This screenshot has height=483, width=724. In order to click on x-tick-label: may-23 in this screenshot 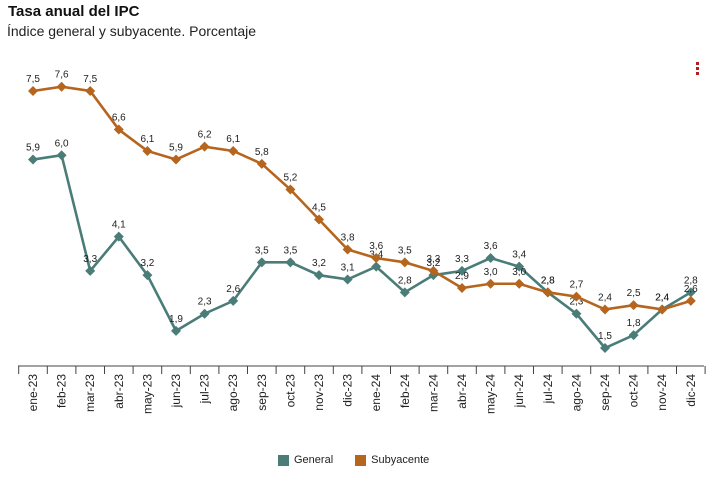, I will do `click(147, 394)`.